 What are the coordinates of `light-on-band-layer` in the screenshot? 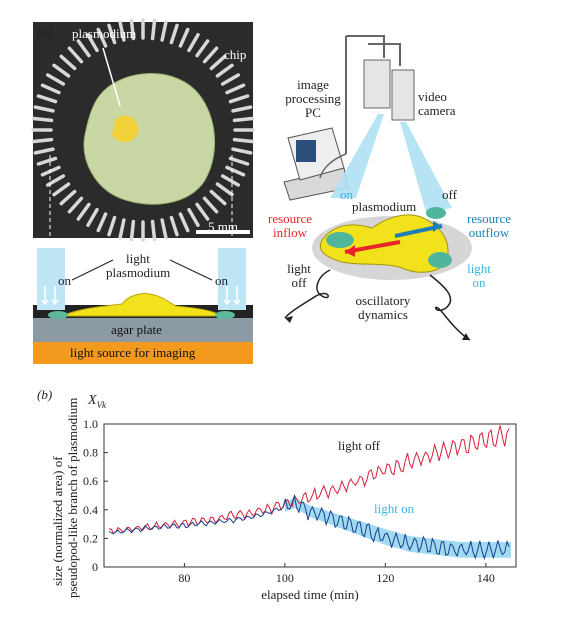 It's located at (397, 527).